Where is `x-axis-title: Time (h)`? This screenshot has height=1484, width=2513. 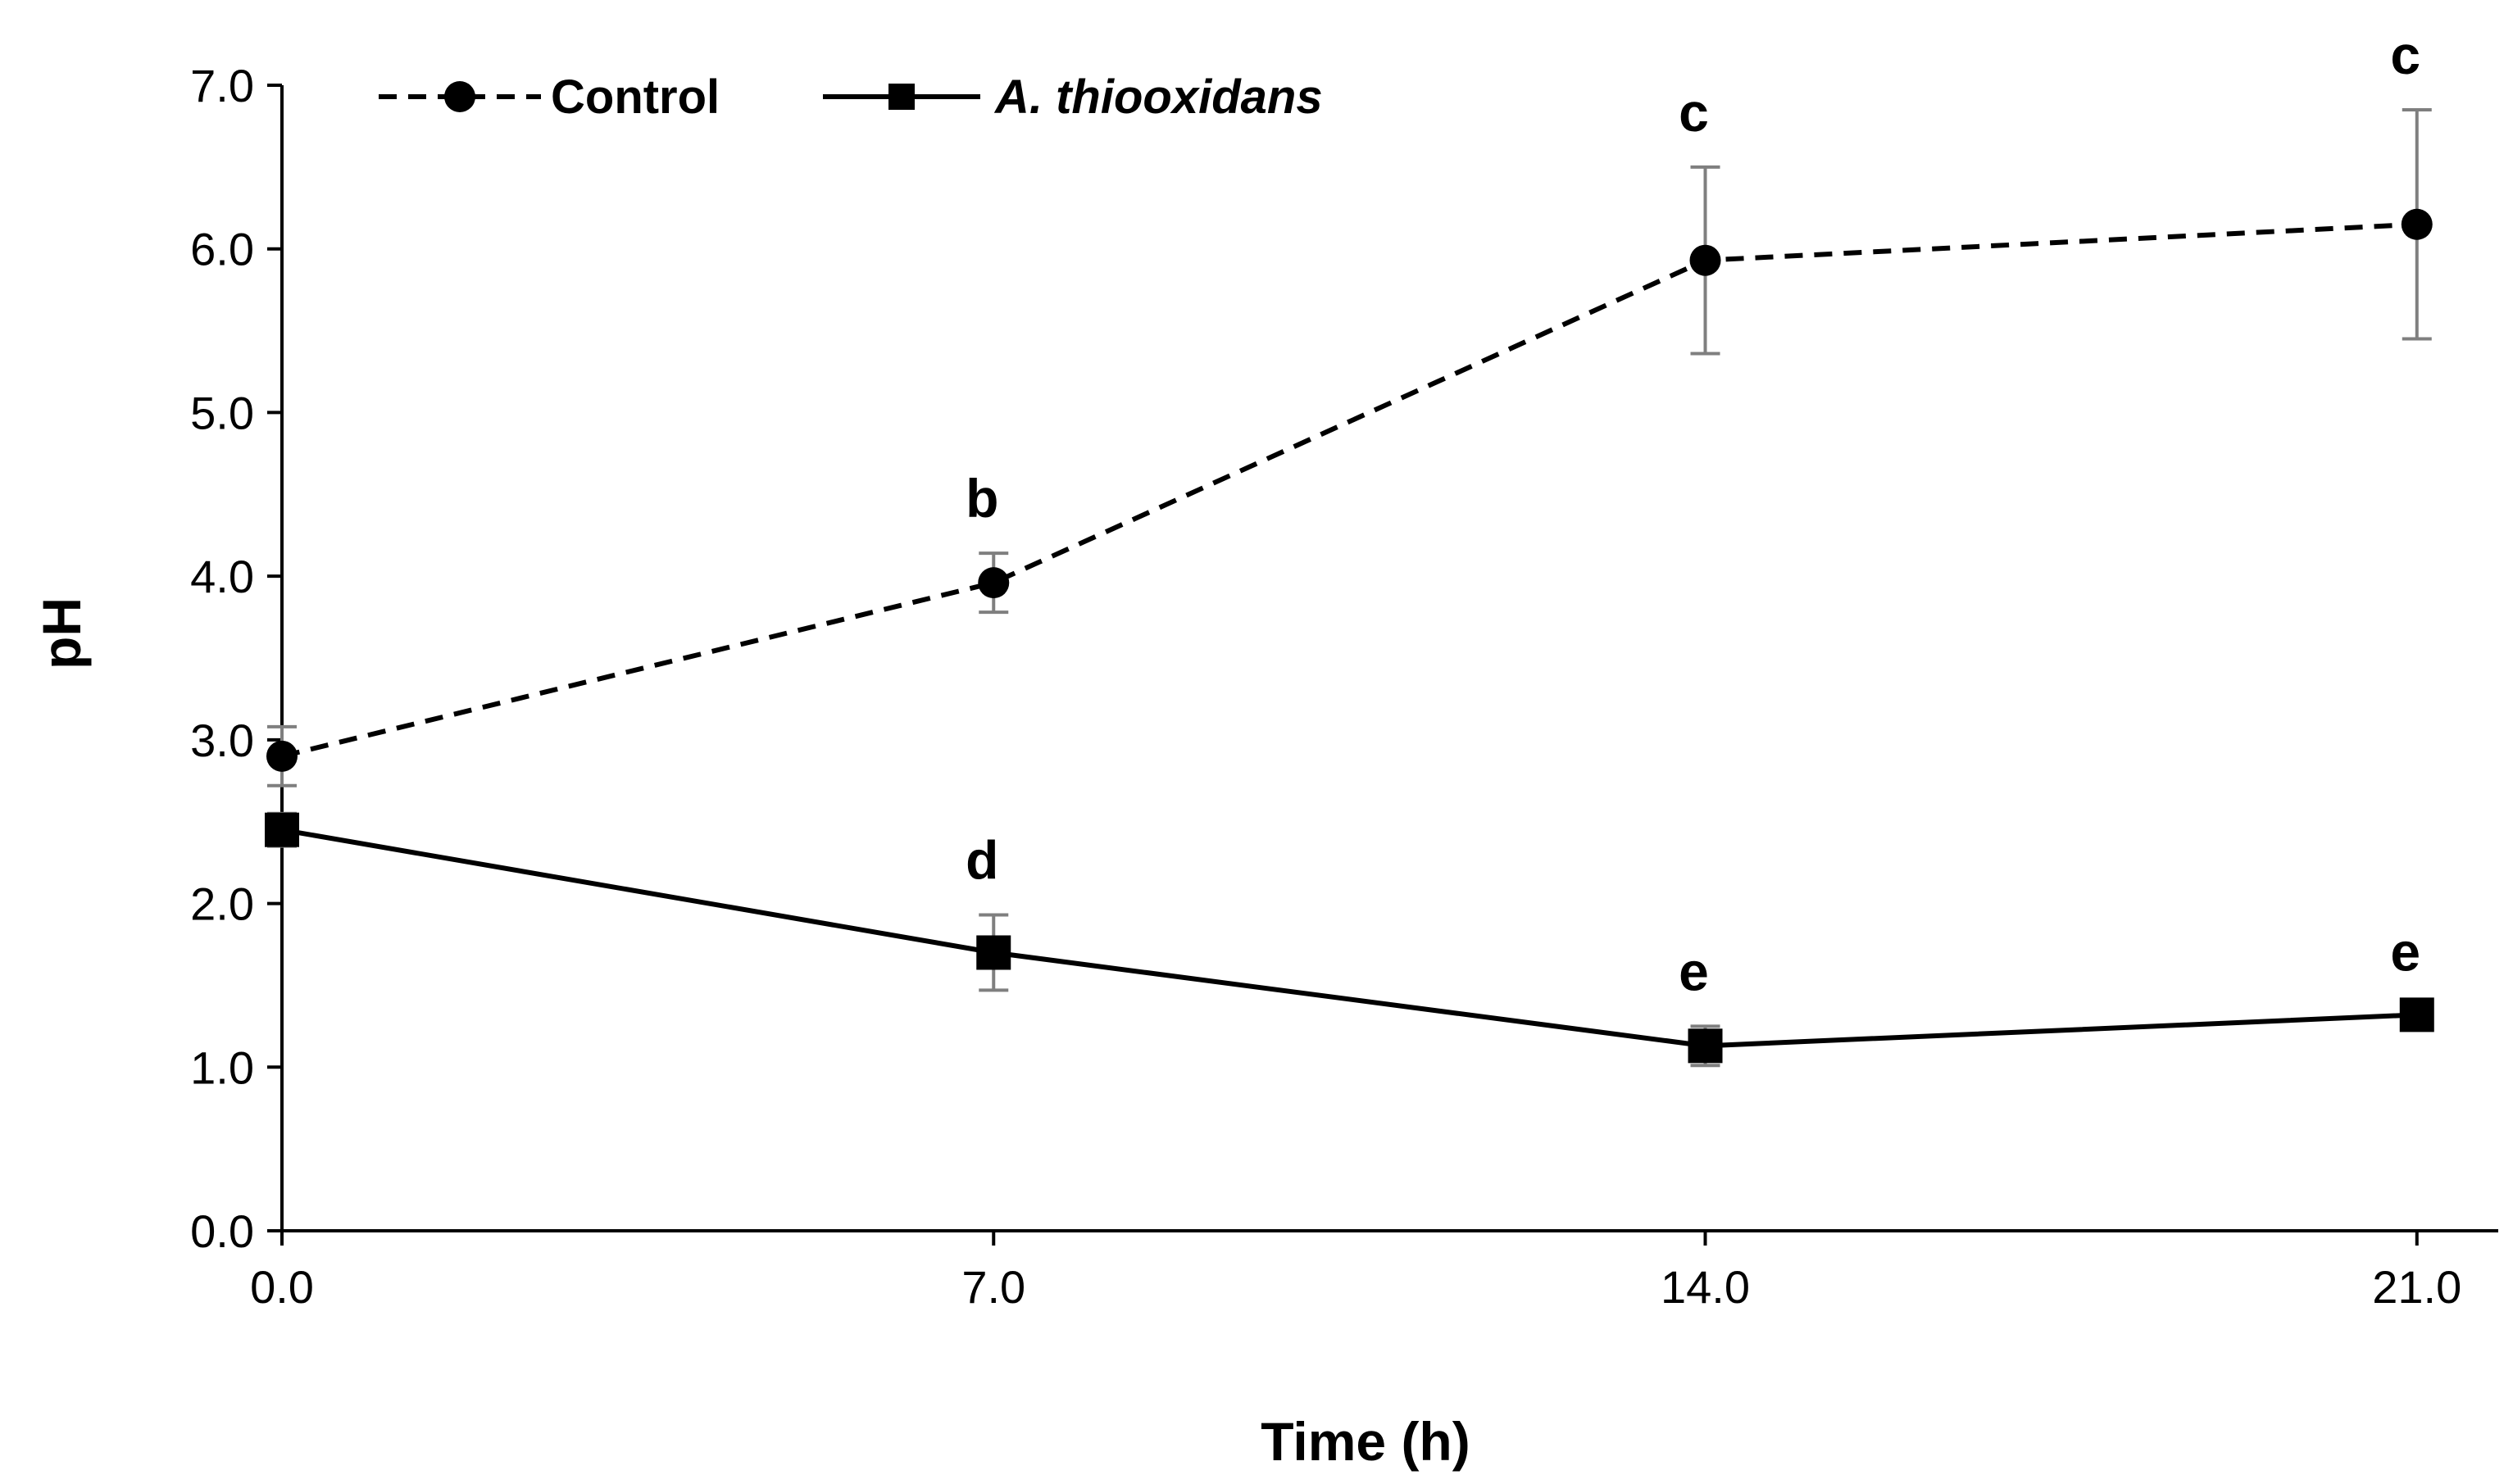
x-axis-title: Time (h) is located at coordinates (1365, 1441).